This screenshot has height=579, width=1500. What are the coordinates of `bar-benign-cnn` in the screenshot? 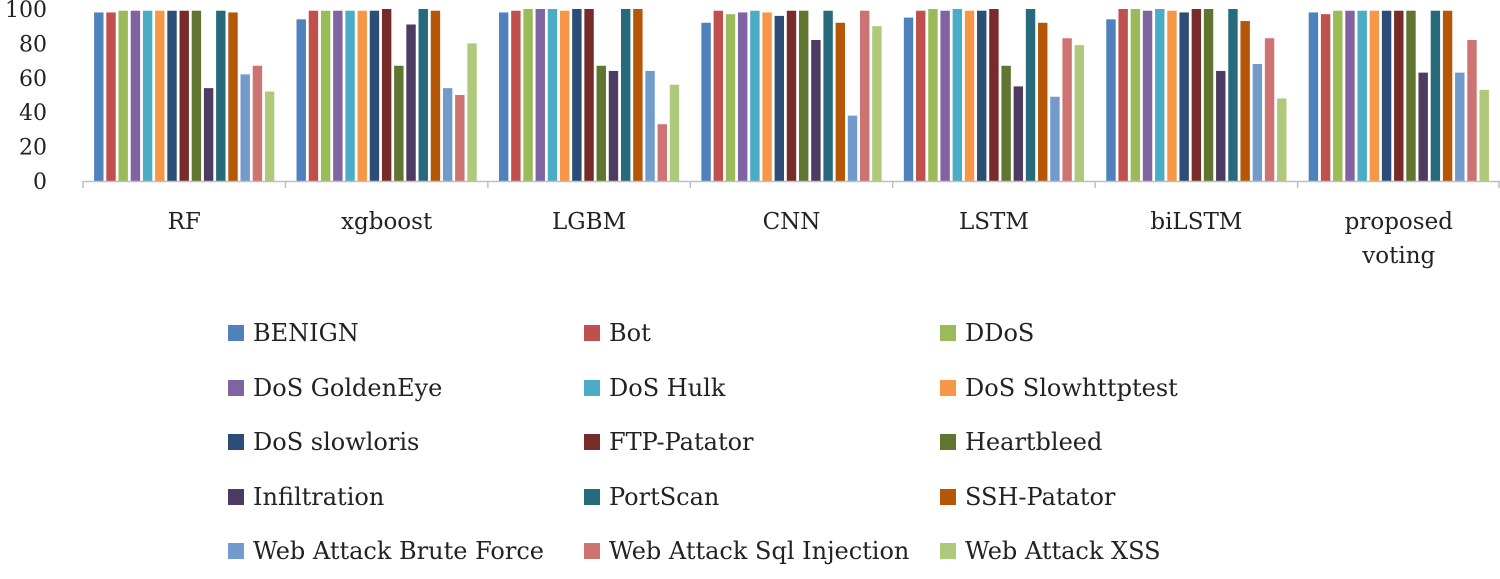 It's located at (706, 102).